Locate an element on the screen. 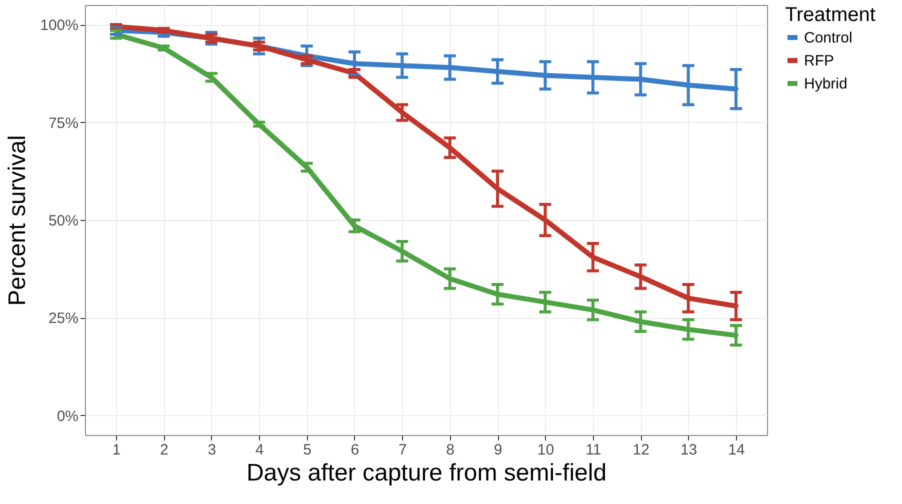 This screenshot has width=902, height=504. x-tick-label: 7 is located at coordinates (402, 450).